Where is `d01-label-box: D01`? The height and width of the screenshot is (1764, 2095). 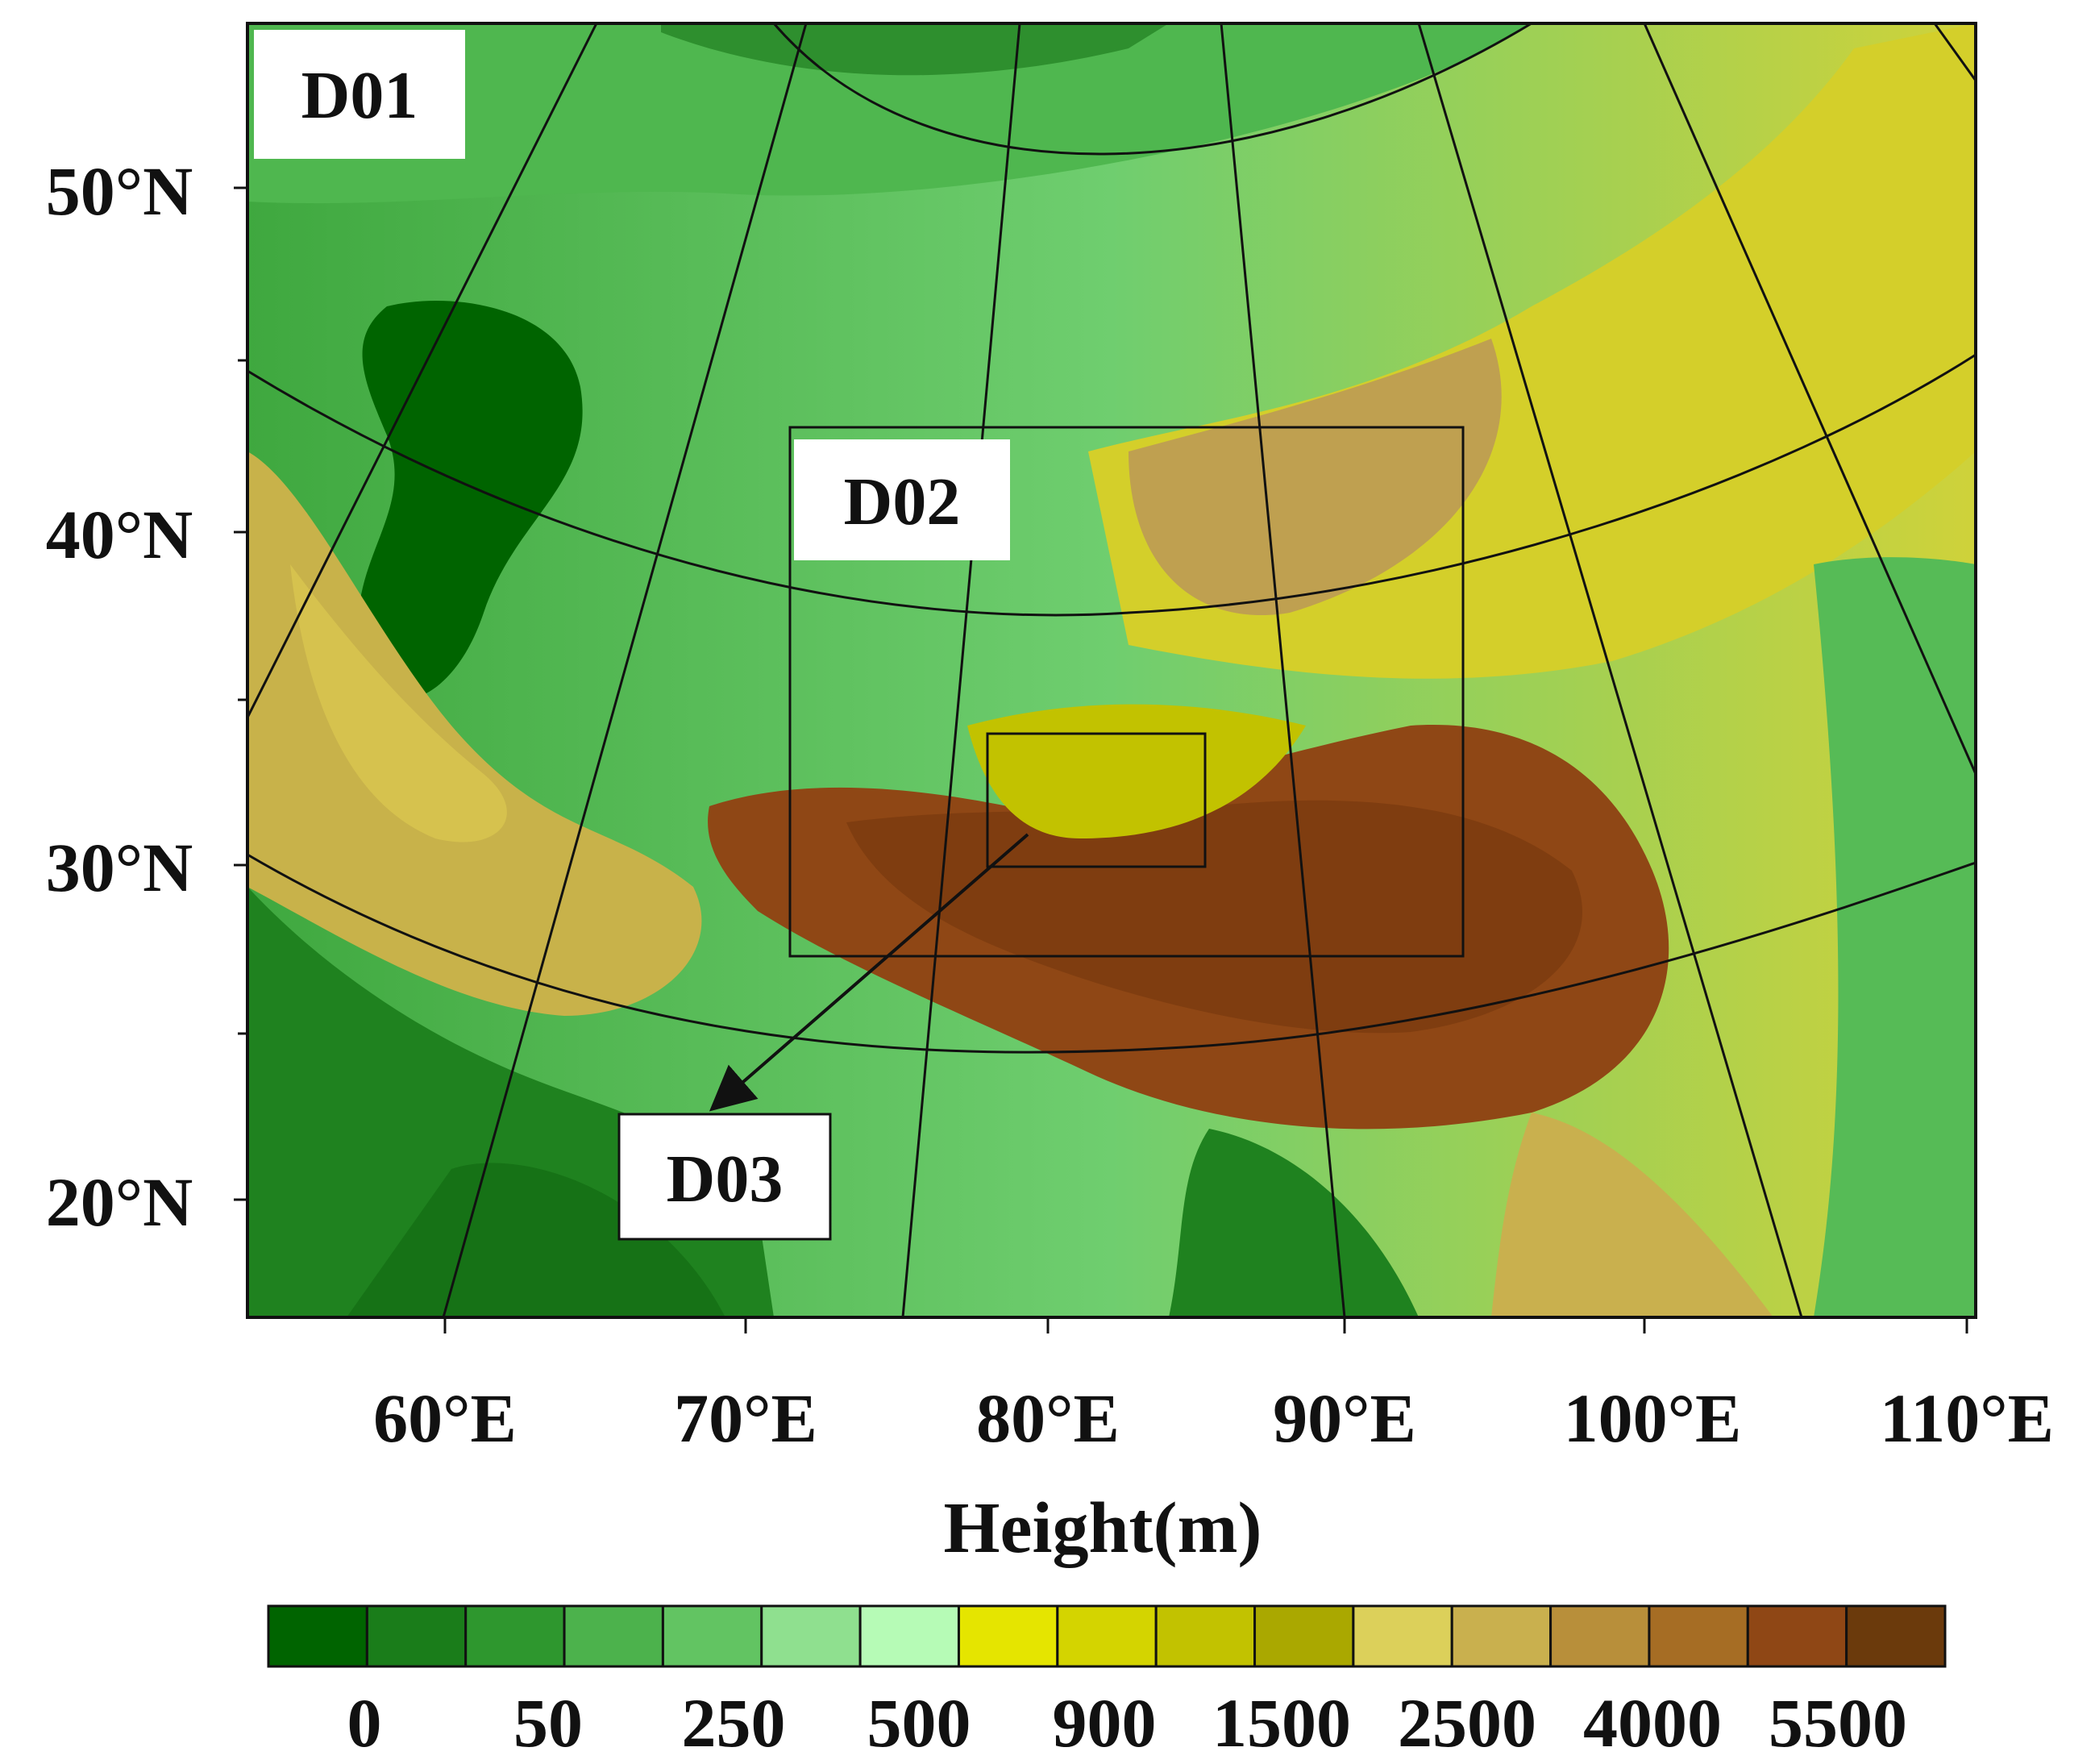
d01-label-box: D01 is located at coordinates (359, 94).